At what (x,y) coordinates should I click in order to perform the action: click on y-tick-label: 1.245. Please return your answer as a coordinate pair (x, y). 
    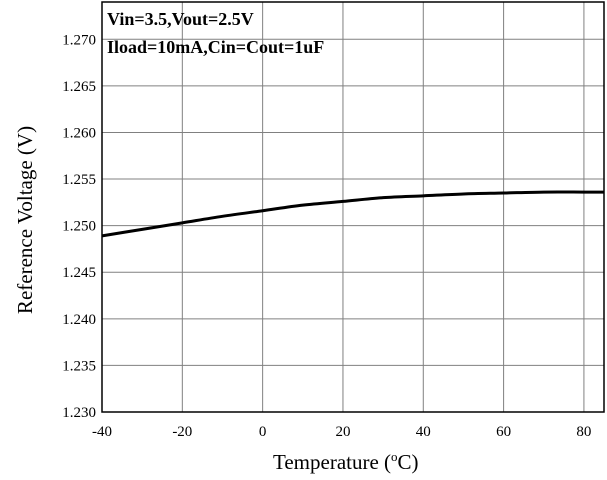
    Looking at the image, I should click on (79, 273).